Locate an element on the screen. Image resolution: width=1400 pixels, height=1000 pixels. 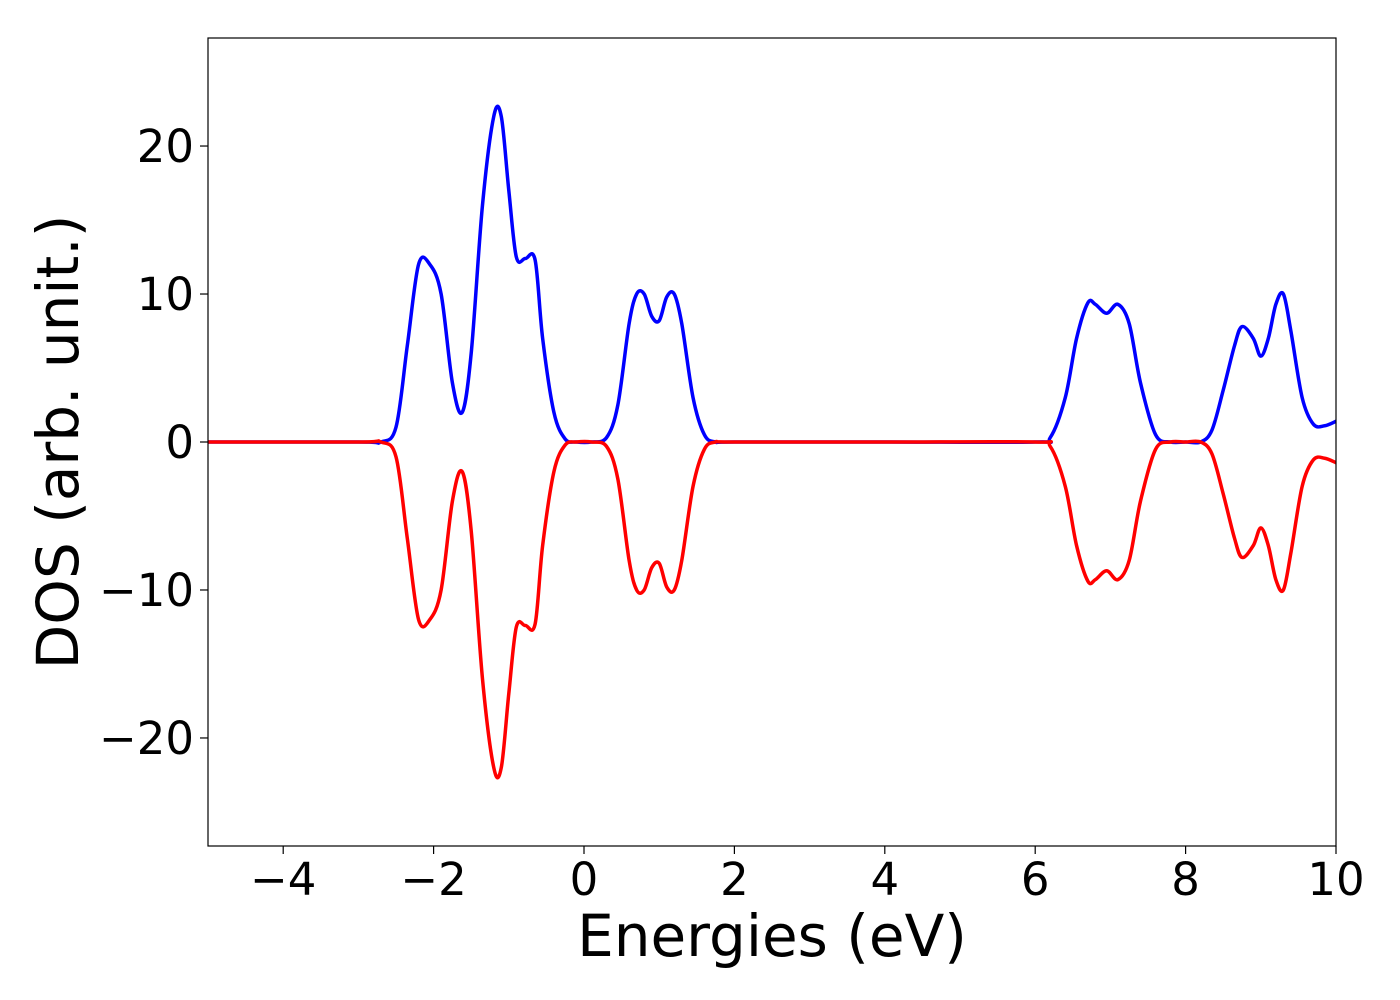
x-tick-label: −4 is located at coordinates (283, 879).